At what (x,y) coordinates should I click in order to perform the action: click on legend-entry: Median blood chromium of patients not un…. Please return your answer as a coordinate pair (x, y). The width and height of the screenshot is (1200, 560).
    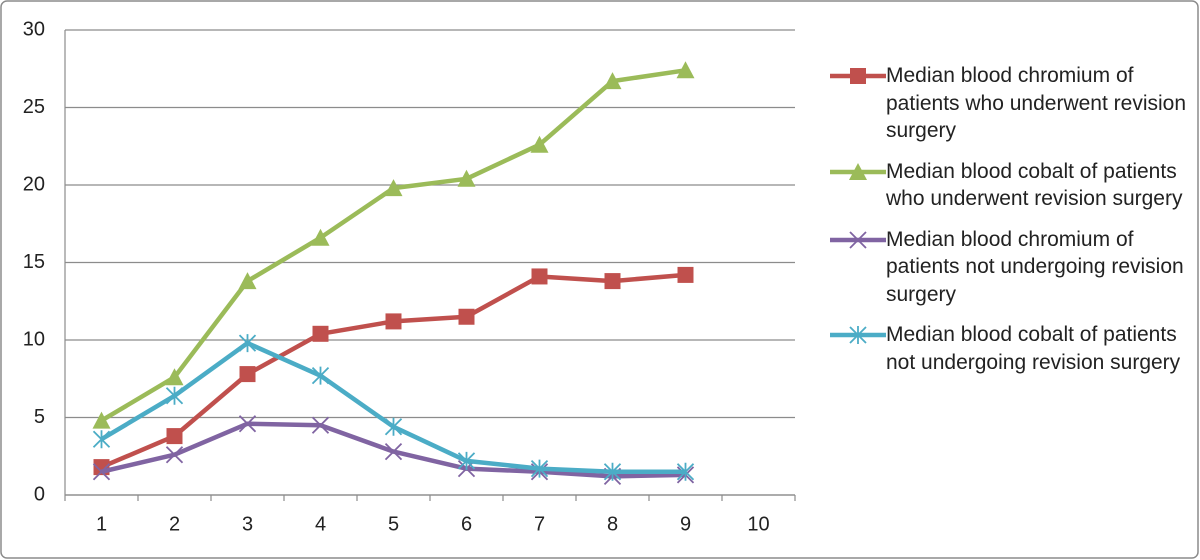
    Looking at the image, I should click on (1010, 267).